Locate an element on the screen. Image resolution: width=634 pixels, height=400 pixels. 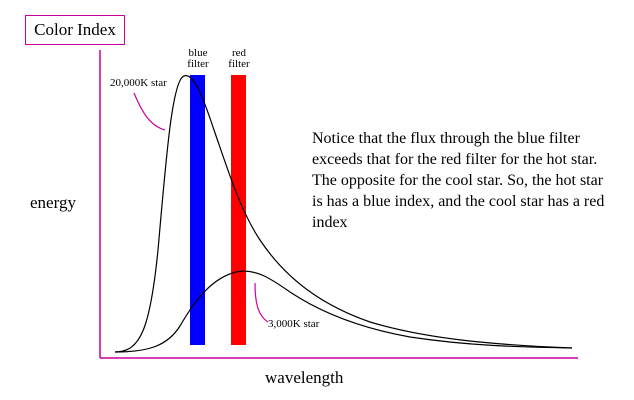
red-filter-label-line2: filter is located at coordinates (239, 64).